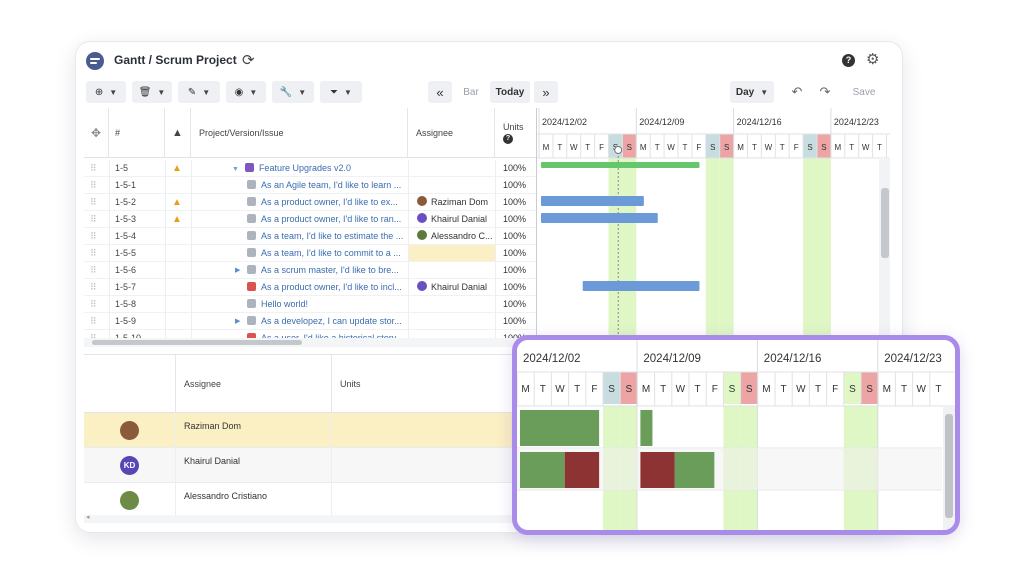  Describe the element at coordinates (825, 92) in the screenshot. I see `redo-button: ↷` at that location.